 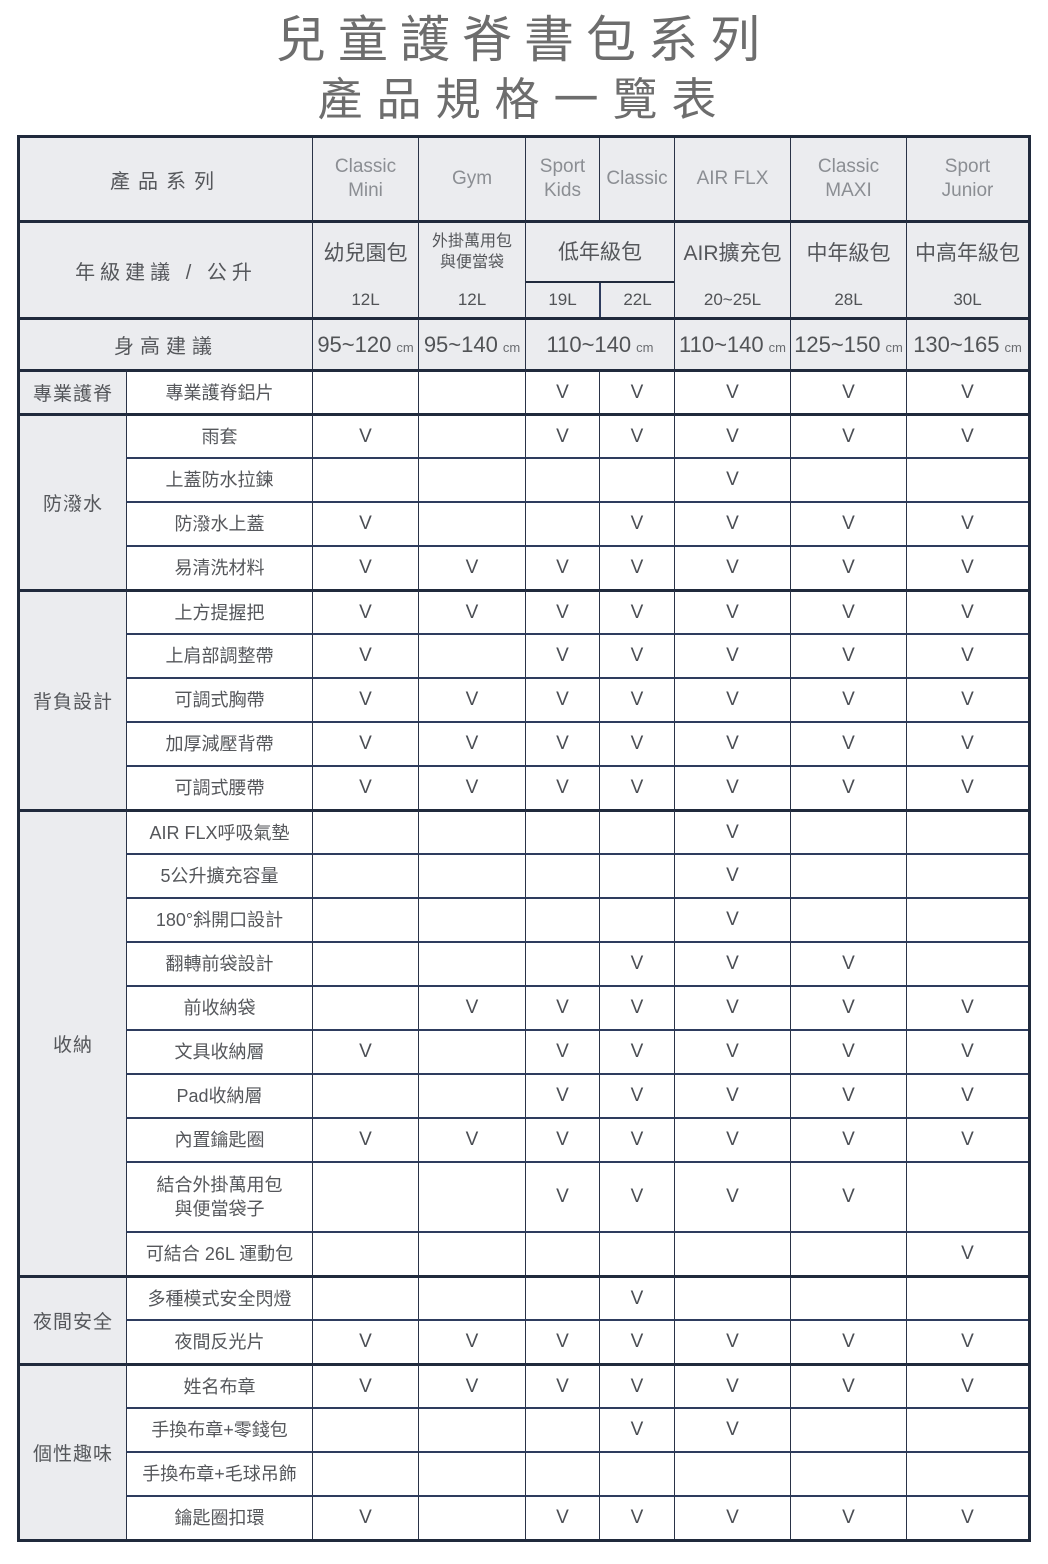 I want to click on page-title: 兒童護脊書包系列 產品規格一覽表, so click(x=524, y=62).